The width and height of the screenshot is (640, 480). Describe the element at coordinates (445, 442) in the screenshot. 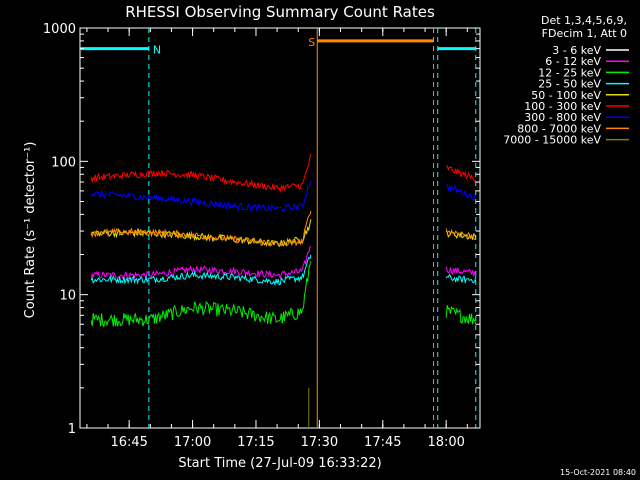

I see `x-tick-label-5: 18:00` at that location.